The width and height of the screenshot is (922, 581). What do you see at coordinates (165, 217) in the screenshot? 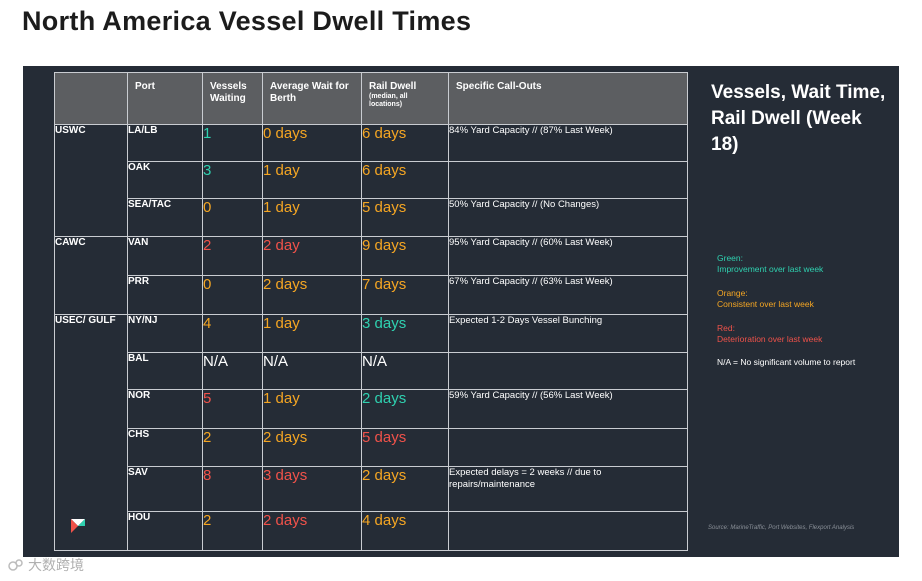
I see `port-cell: SEA/TAC` at bounding box center [165, 217].